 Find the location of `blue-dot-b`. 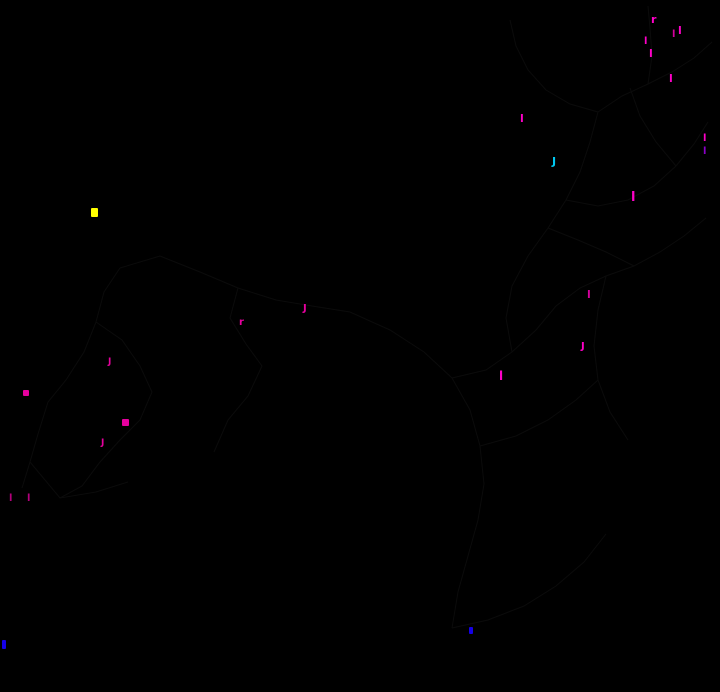

blue-dot-b is located at coordinates (4, 644).